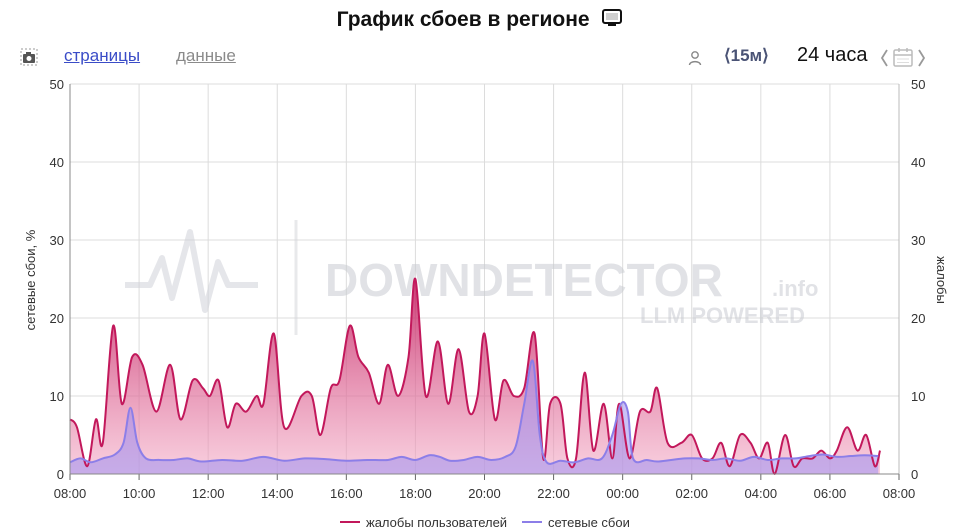 The width and height of the screenshot is (960, 531). What do you see at coordinates (832, 55) in the screenshot?
I see `range-selector: 24 часа` at bounding box center [832, 55].